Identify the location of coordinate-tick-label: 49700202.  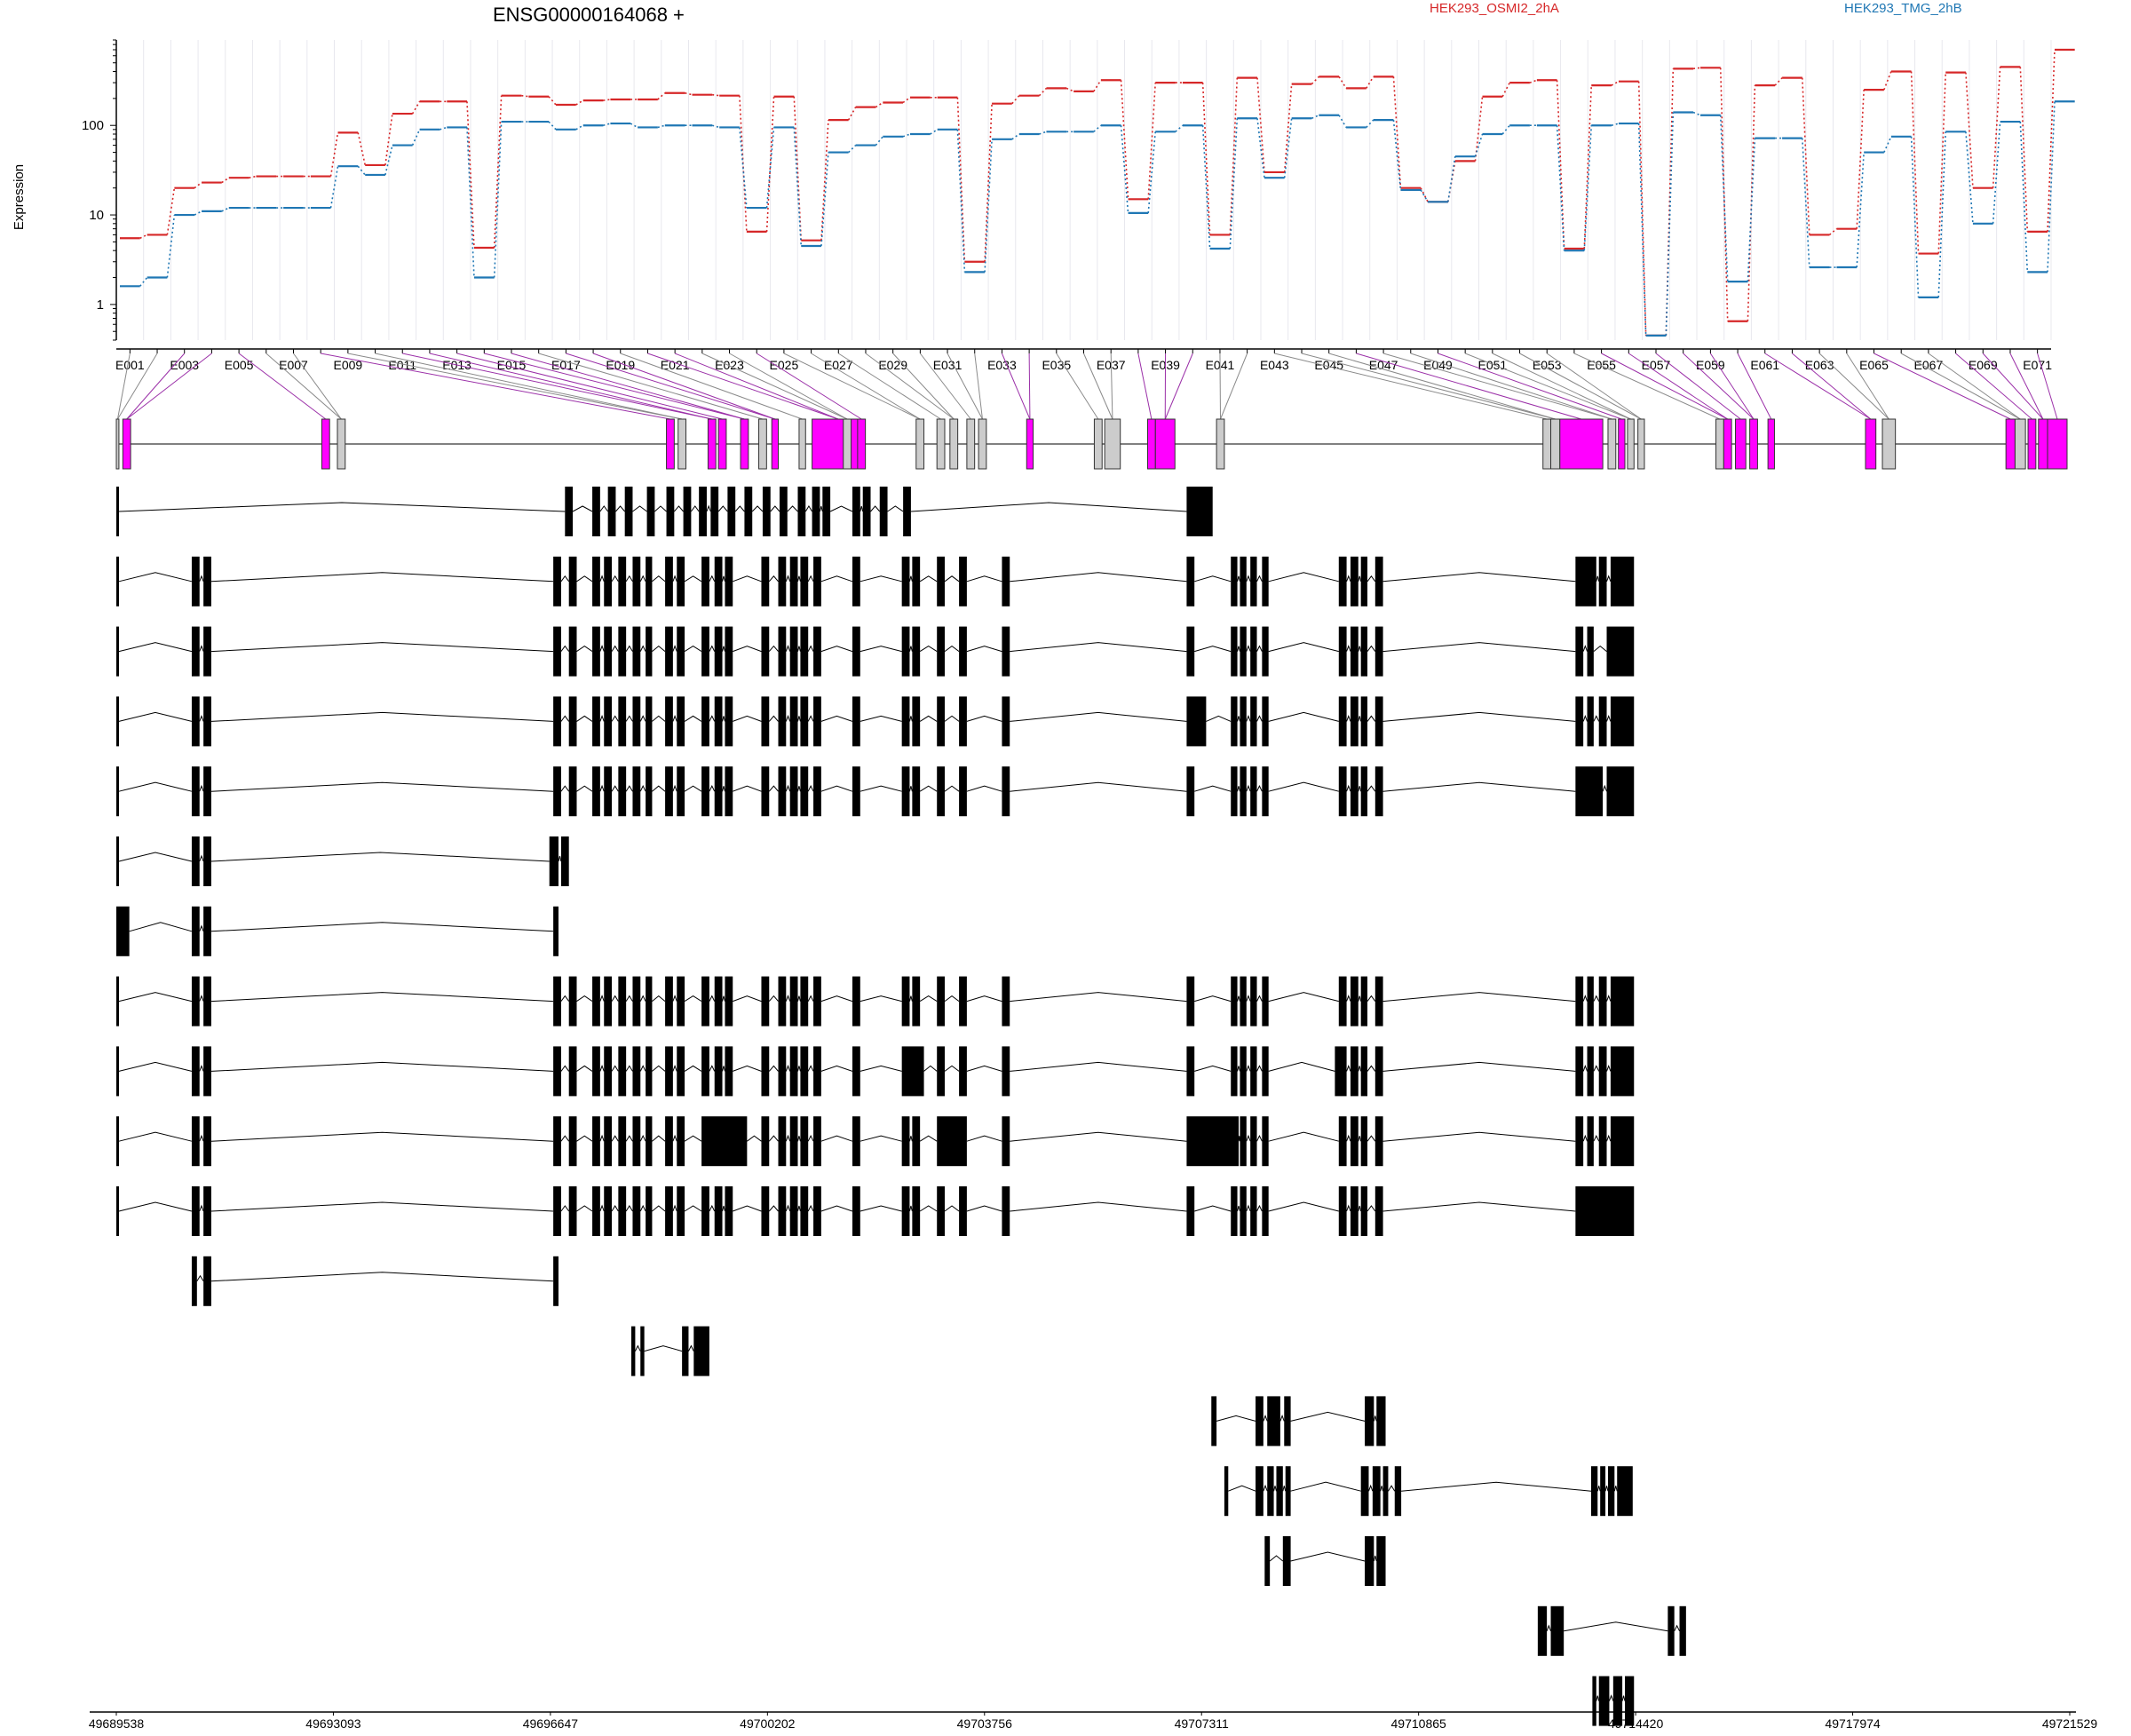
(768, 1723).